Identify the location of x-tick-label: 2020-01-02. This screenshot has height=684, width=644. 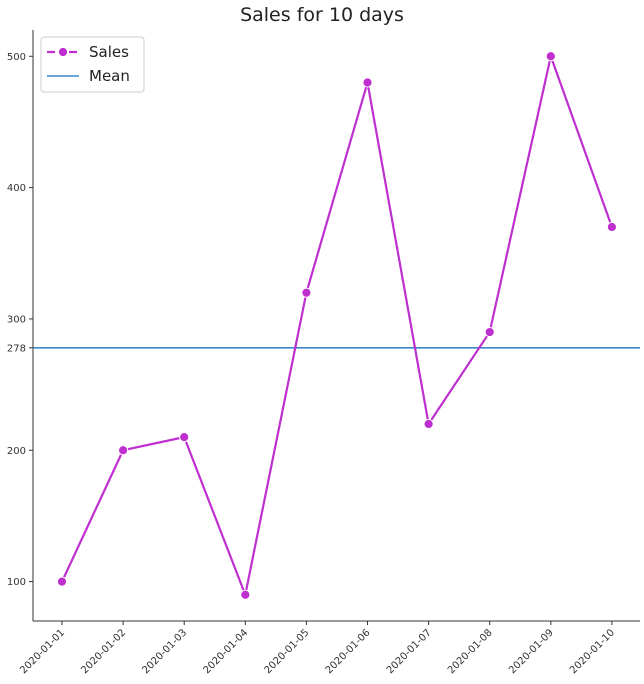
(103, 651).